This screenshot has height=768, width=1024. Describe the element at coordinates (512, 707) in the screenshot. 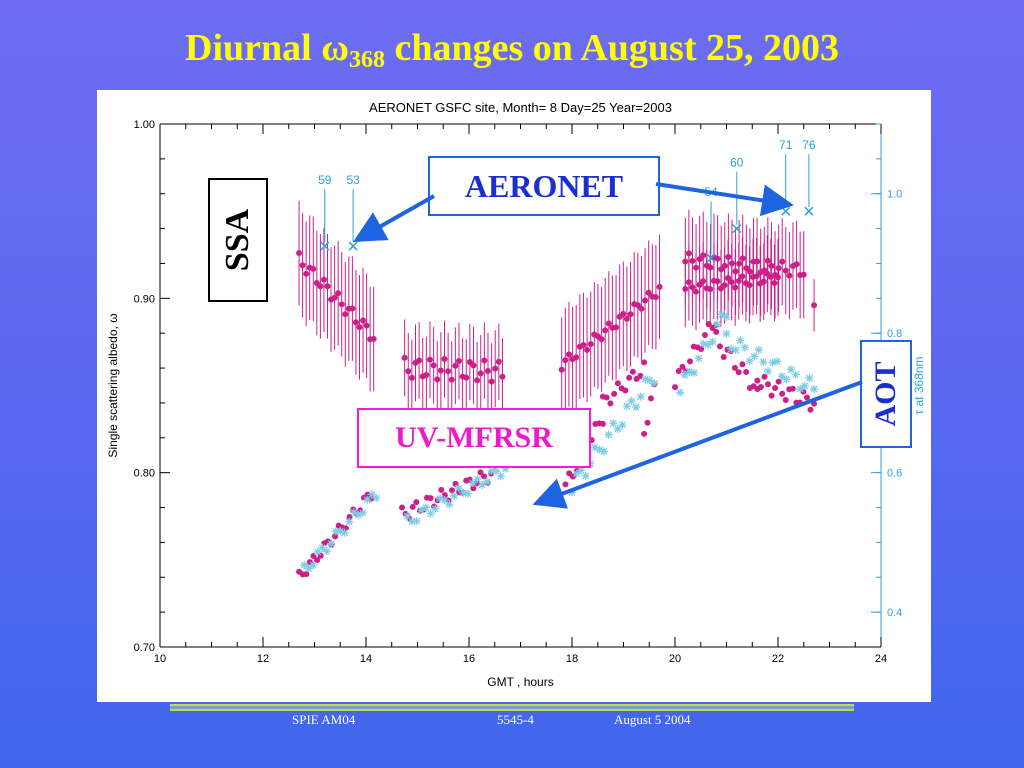

I see `footer-rule` at that location.